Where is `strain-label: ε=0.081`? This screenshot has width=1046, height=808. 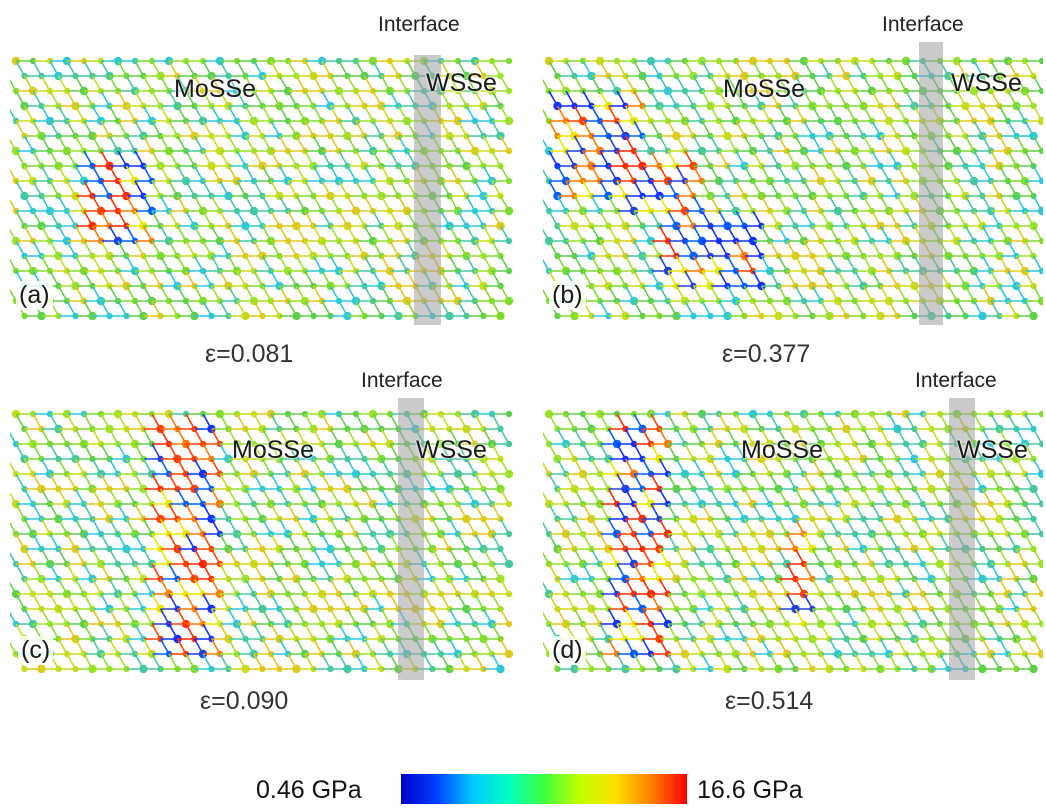 strain-label: ε=0.081 is located at coordinates (249, 354).